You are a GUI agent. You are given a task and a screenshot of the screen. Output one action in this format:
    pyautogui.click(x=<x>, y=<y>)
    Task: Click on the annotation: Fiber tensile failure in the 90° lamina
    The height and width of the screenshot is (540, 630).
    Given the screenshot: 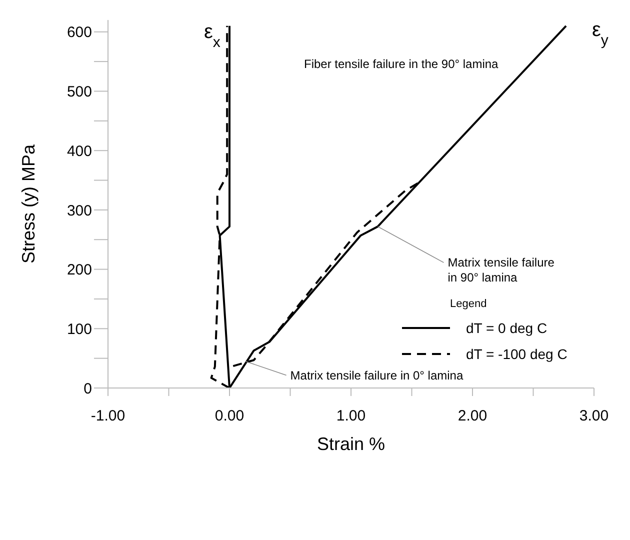 What is the action you would take?
    pyautogui.click(x=401, y=64)
    